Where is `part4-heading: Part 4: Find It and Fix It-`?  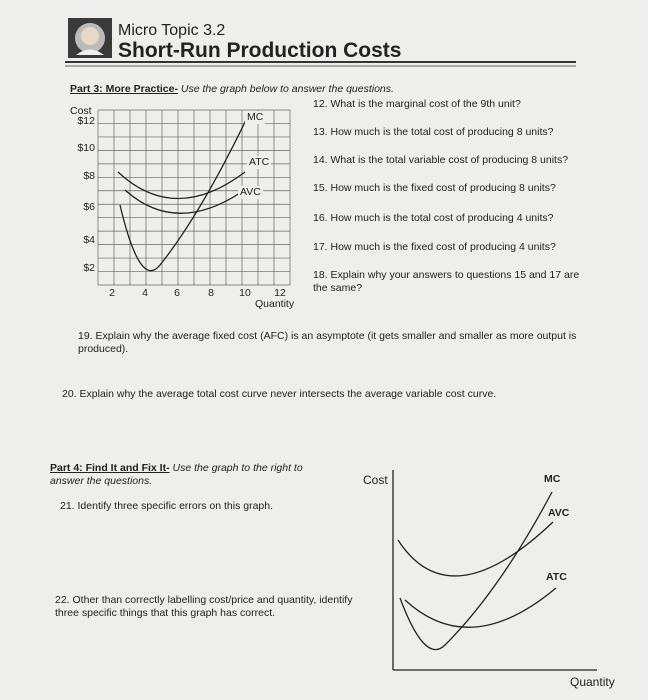 part4-heading: Part 4: Find It and Fix It- is located at coordinates (110, 468).